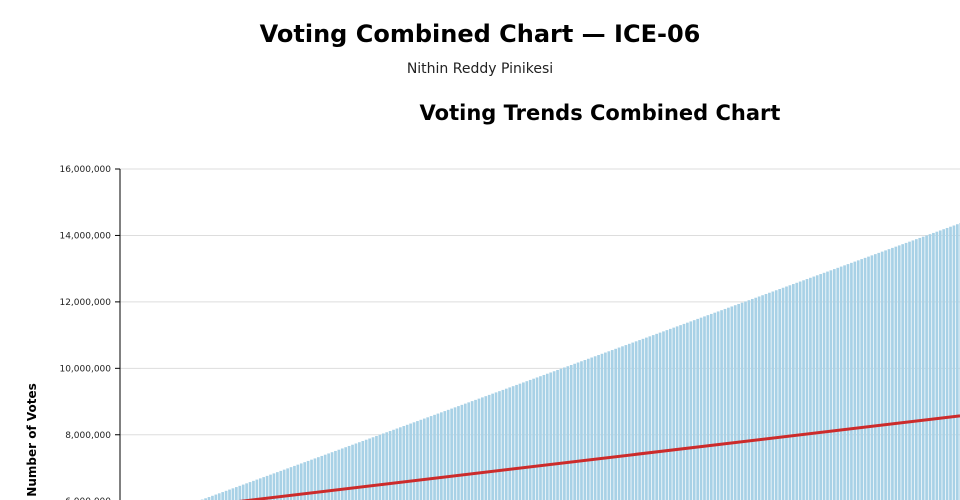 The height and width of the screenshot is (500, 960). I want to click on author-subtitle: Nithin Reddy Pinikesi, so click(480, 69).